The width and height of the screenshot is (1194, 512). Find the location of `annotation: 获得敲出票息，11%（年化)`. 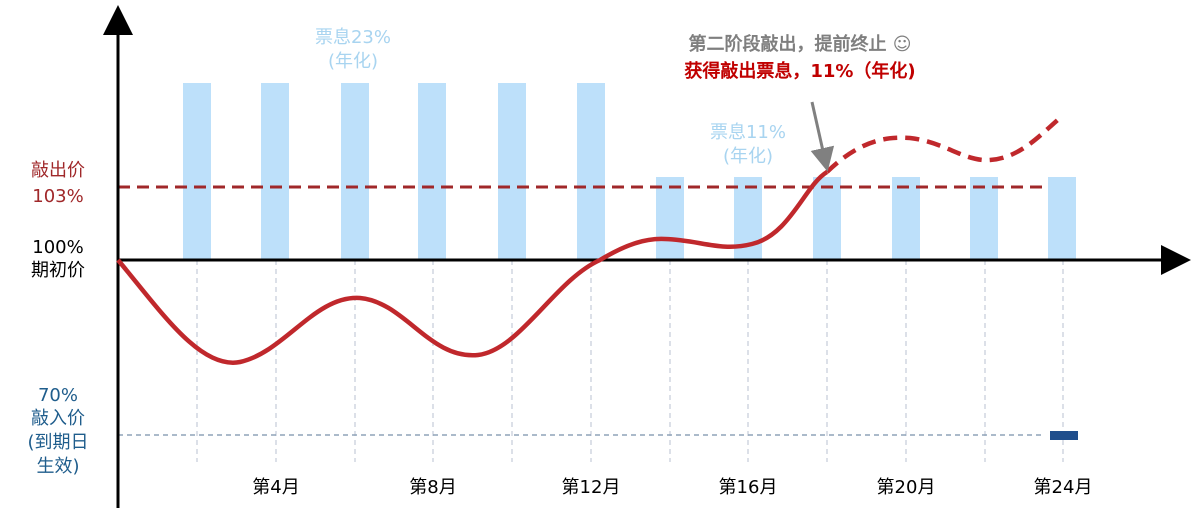

annotation: 获得敲出票息，11%（年化) is located at coordinates (799, 71).